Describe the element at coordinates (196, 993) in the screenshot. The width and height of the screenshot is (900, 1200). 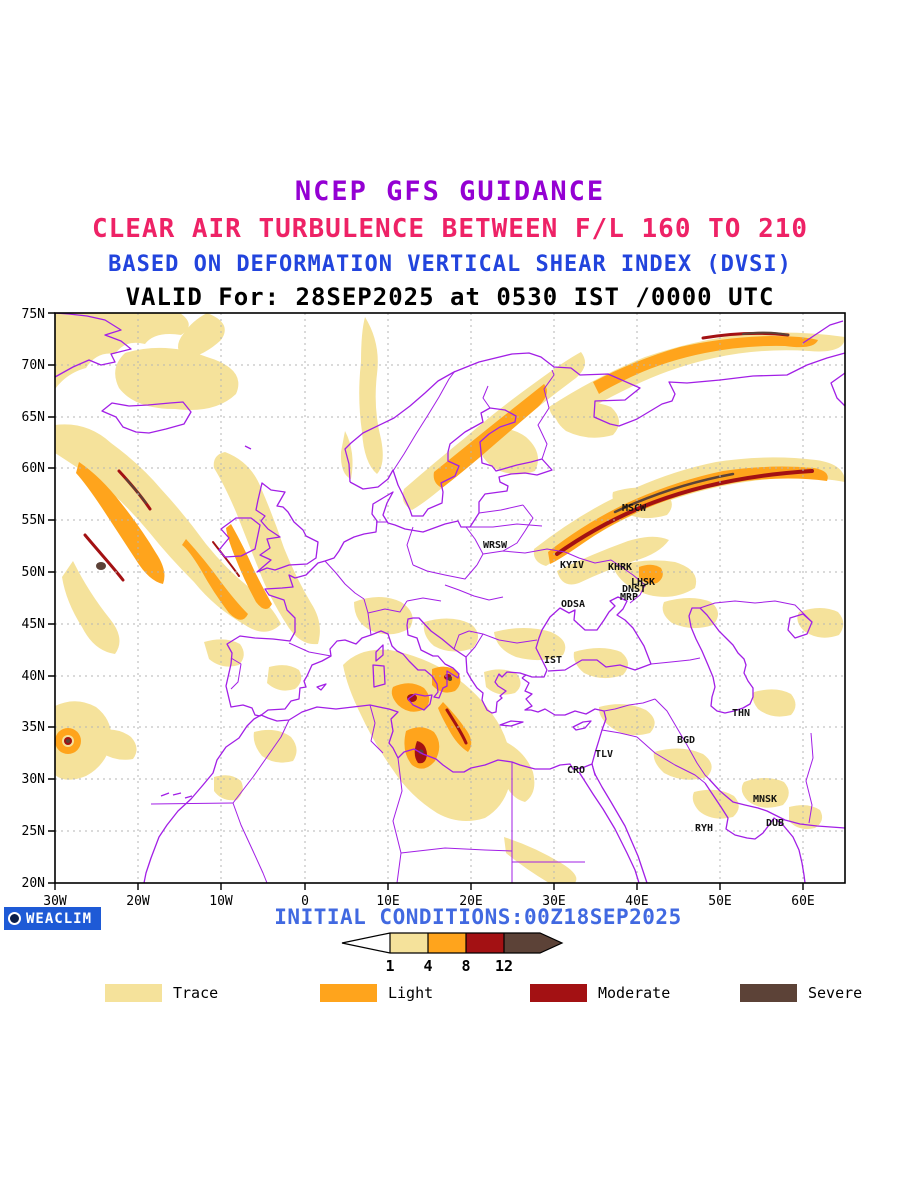
I see `legend-label-trace: Trace` at that location.